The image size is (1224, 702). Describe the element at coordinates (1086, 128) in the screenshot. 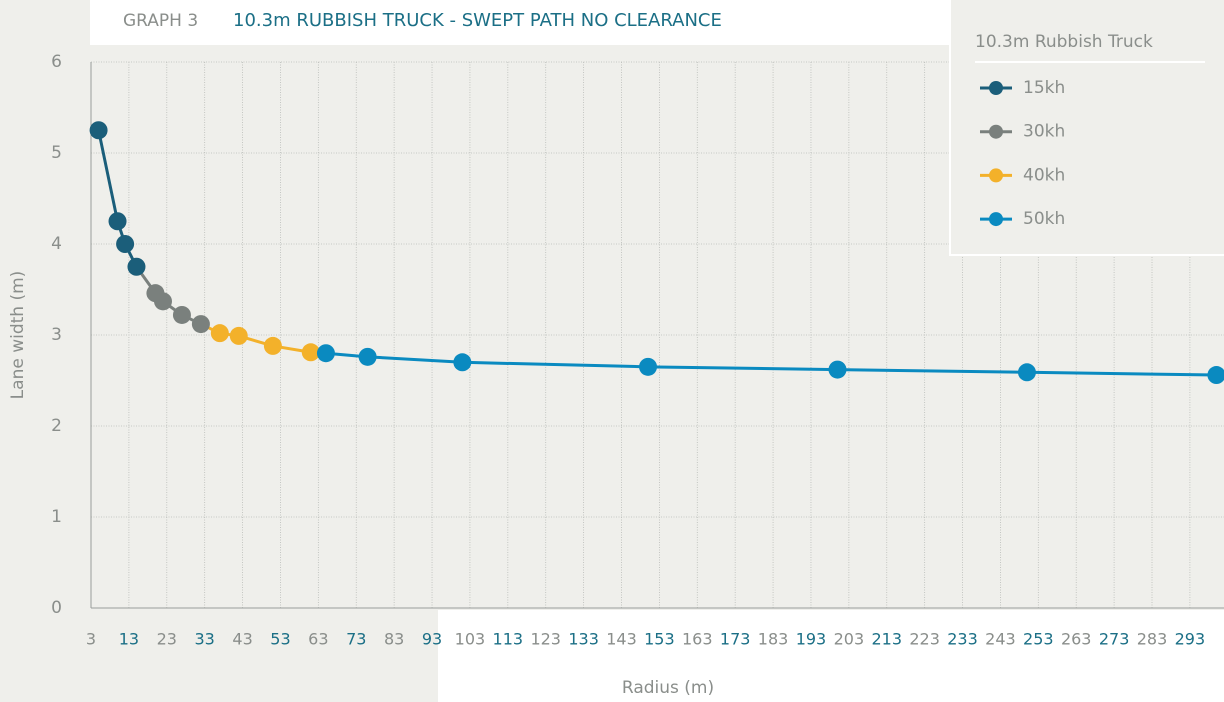

I see `legend: 10.3m Rubbish Truck 15kh 30kh 40kh 50kh` at that location.